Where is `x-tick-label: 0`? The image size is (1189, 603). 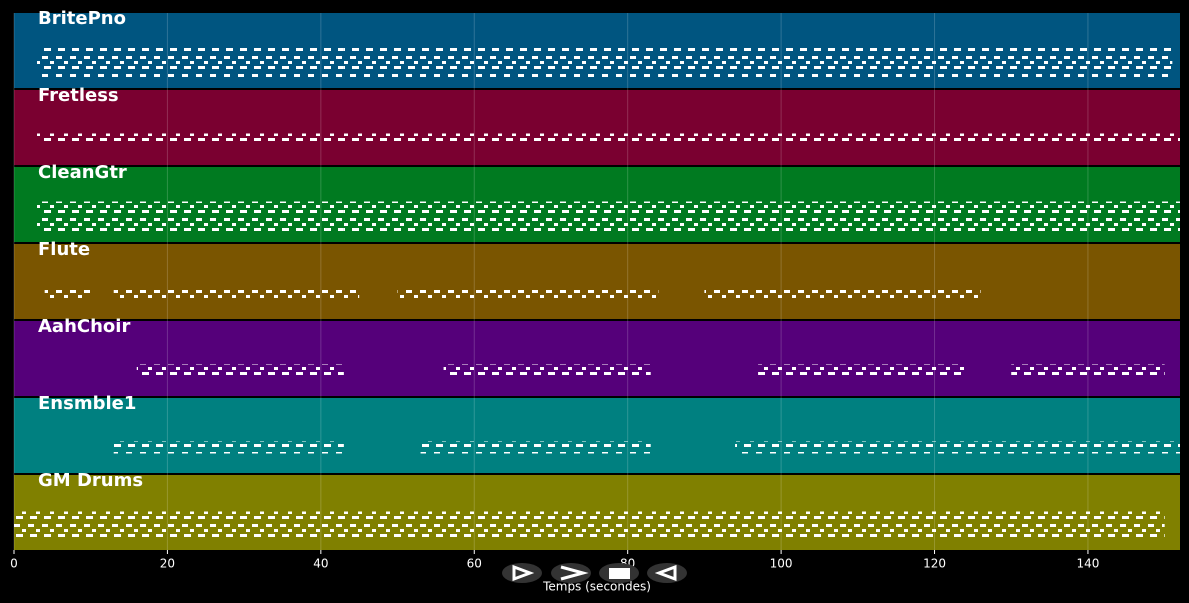 x-tick-label: 0 is located at coordinates (14, 564).